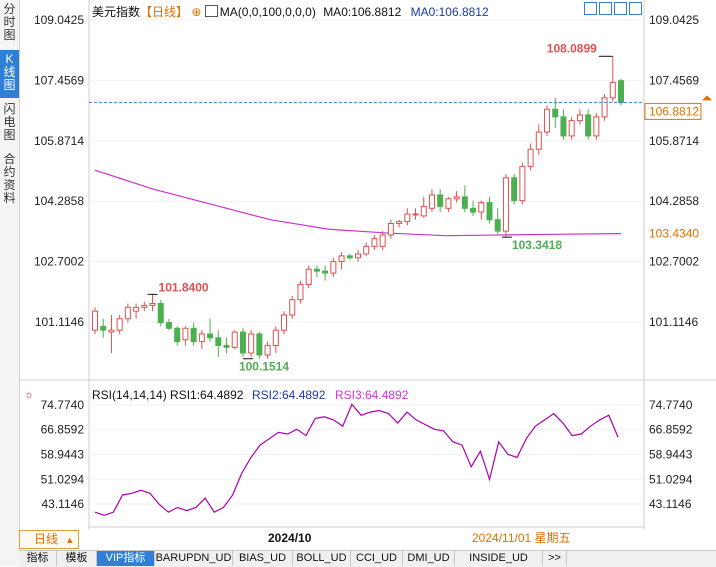 The height and width of the screenshot is (567, 716). Describe the element at coordinates (77, 558) in the screenshot. I see `tab-templates: 模板` at that location.